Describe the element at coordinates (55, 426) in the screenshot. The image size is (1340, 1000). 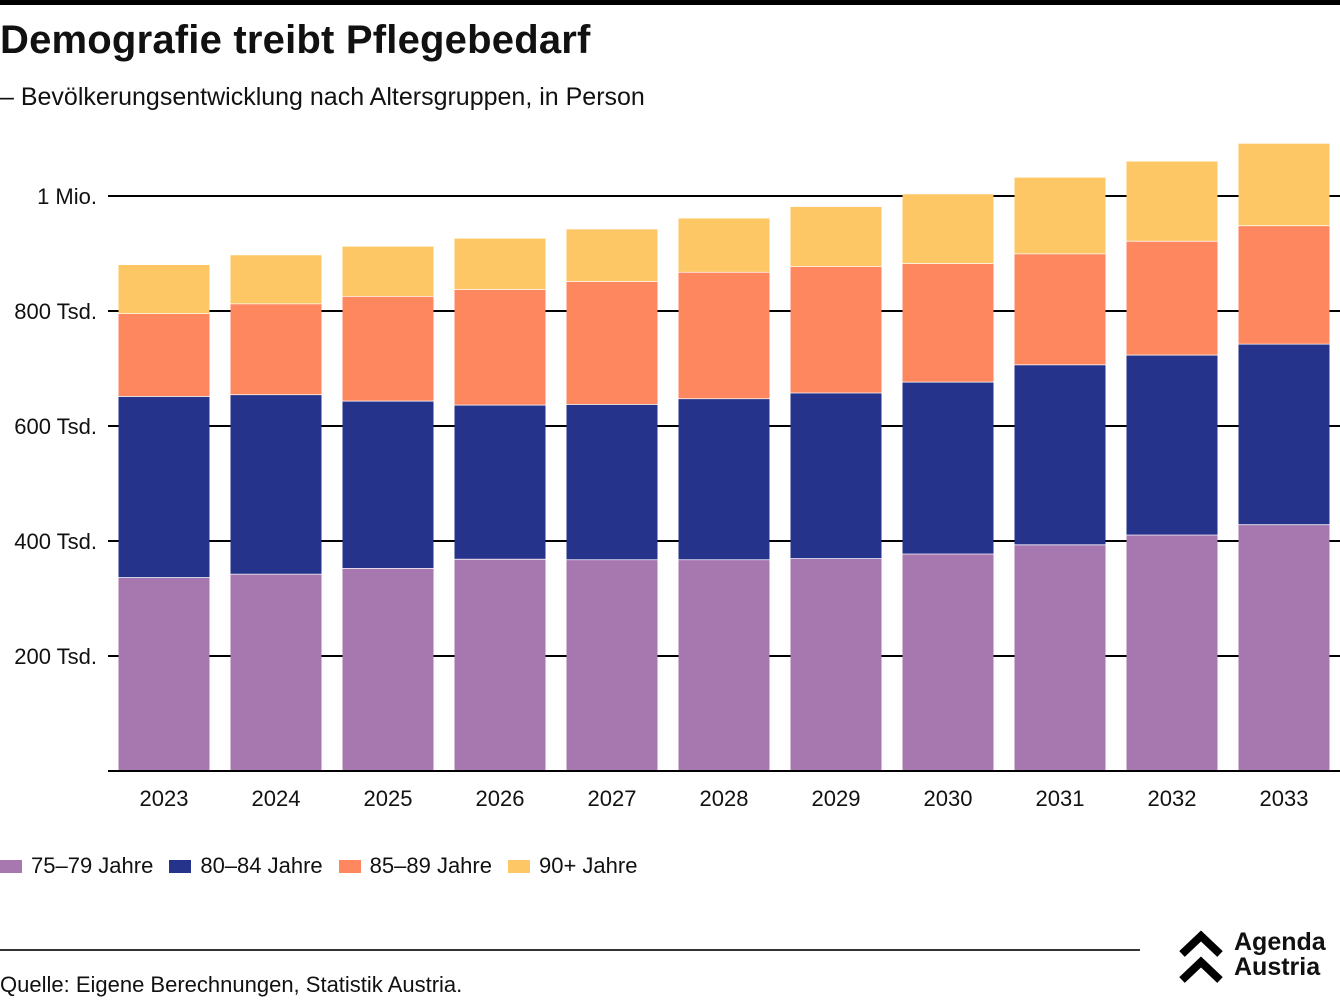
I see `y-tick-label: 600 Tsd.` at that location.